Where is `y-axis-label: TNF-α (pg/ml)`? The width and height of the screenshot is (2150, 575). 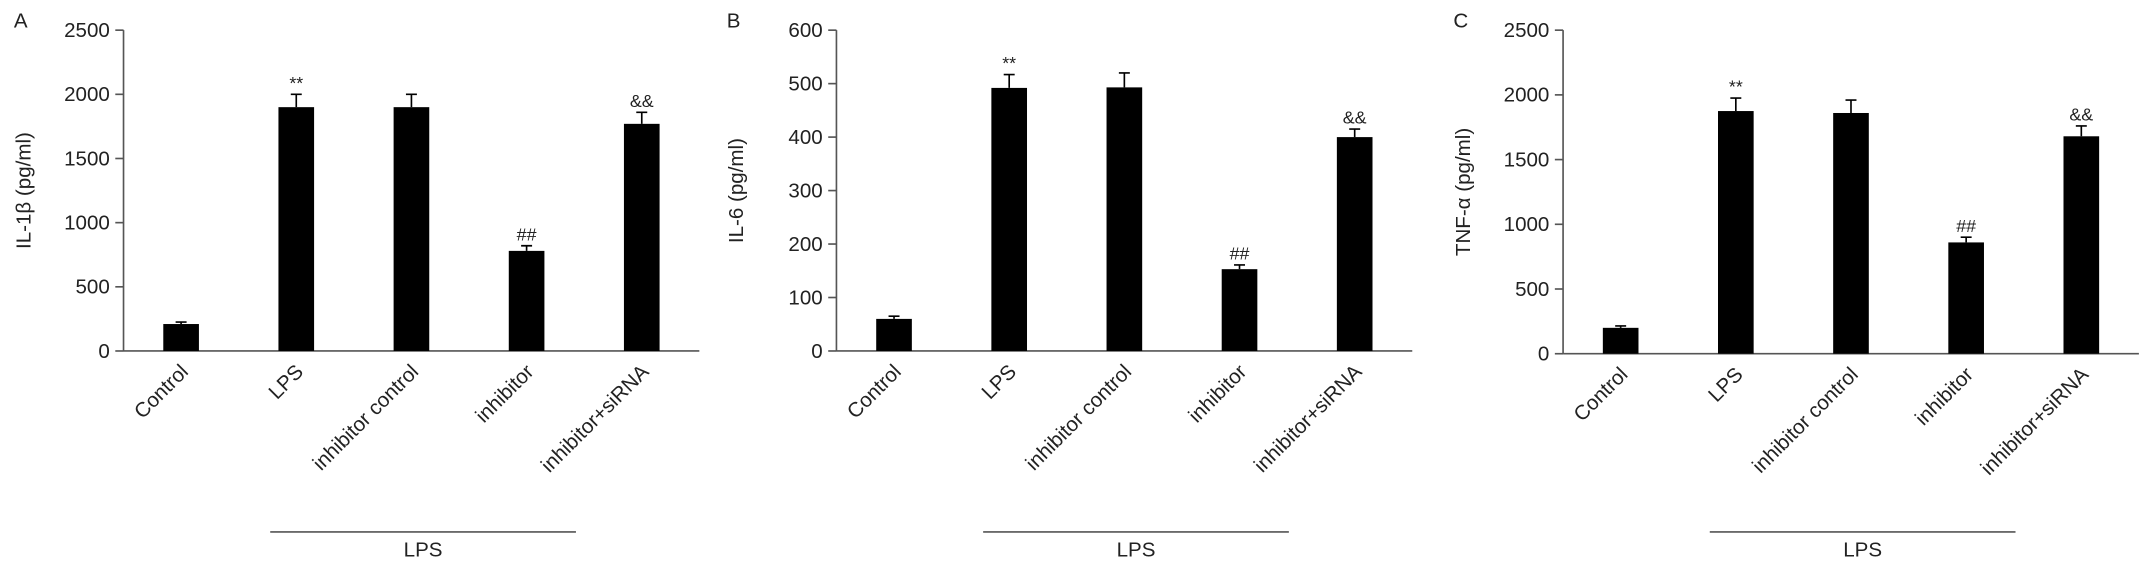 y-axis-label: TNF-α (pg/ml) is located at coordinates (1463, 192).